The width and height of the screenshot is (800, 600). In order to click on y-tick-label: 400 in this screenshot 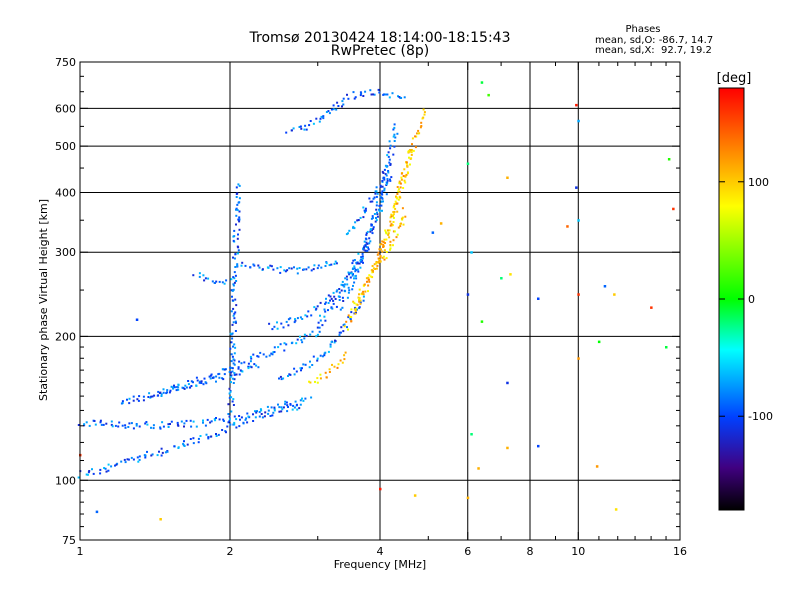, I will do `click(65, 192)`.